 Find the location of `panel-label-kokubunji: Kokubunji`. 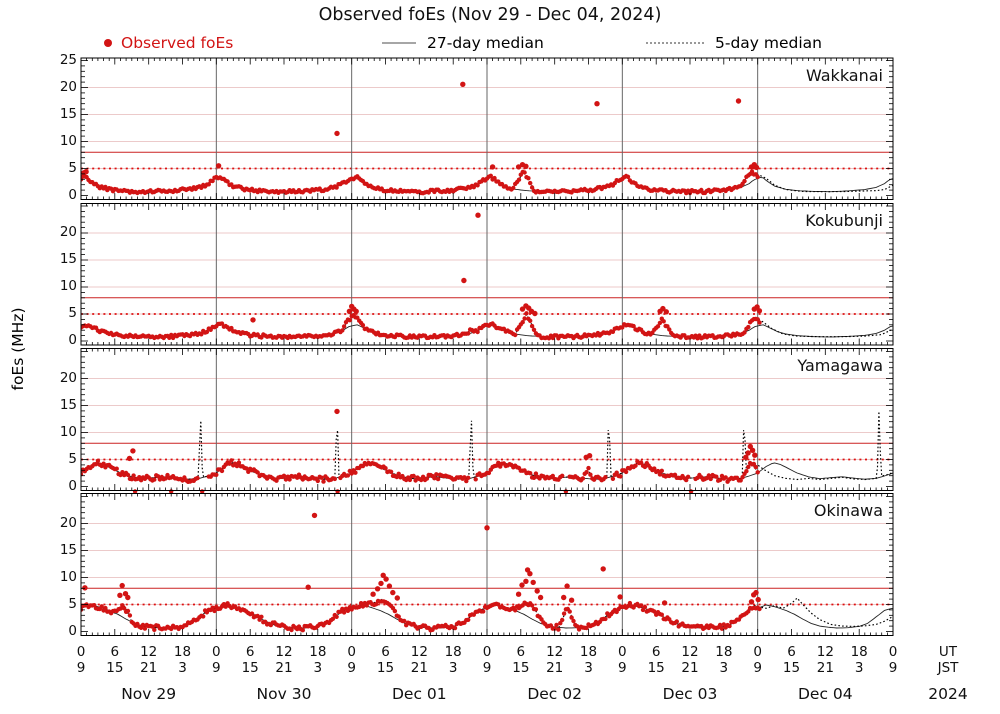

panel-label-kokubunji: Kokubunji is located at coordinates (844, 220).